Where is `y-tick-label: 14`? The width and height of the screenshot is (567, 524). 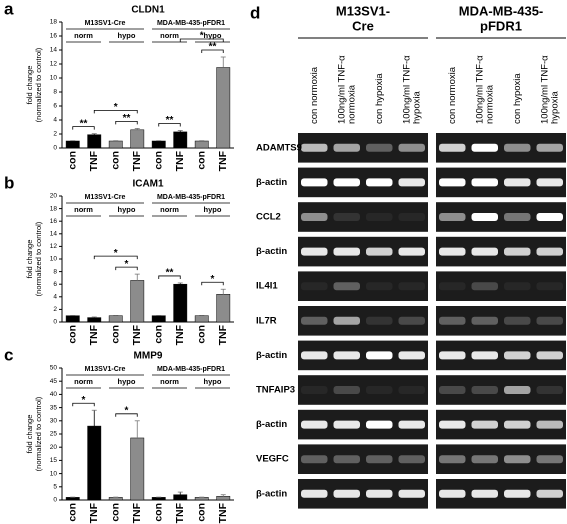 y-tick-label: 14 is located at coordinates (54, 234).